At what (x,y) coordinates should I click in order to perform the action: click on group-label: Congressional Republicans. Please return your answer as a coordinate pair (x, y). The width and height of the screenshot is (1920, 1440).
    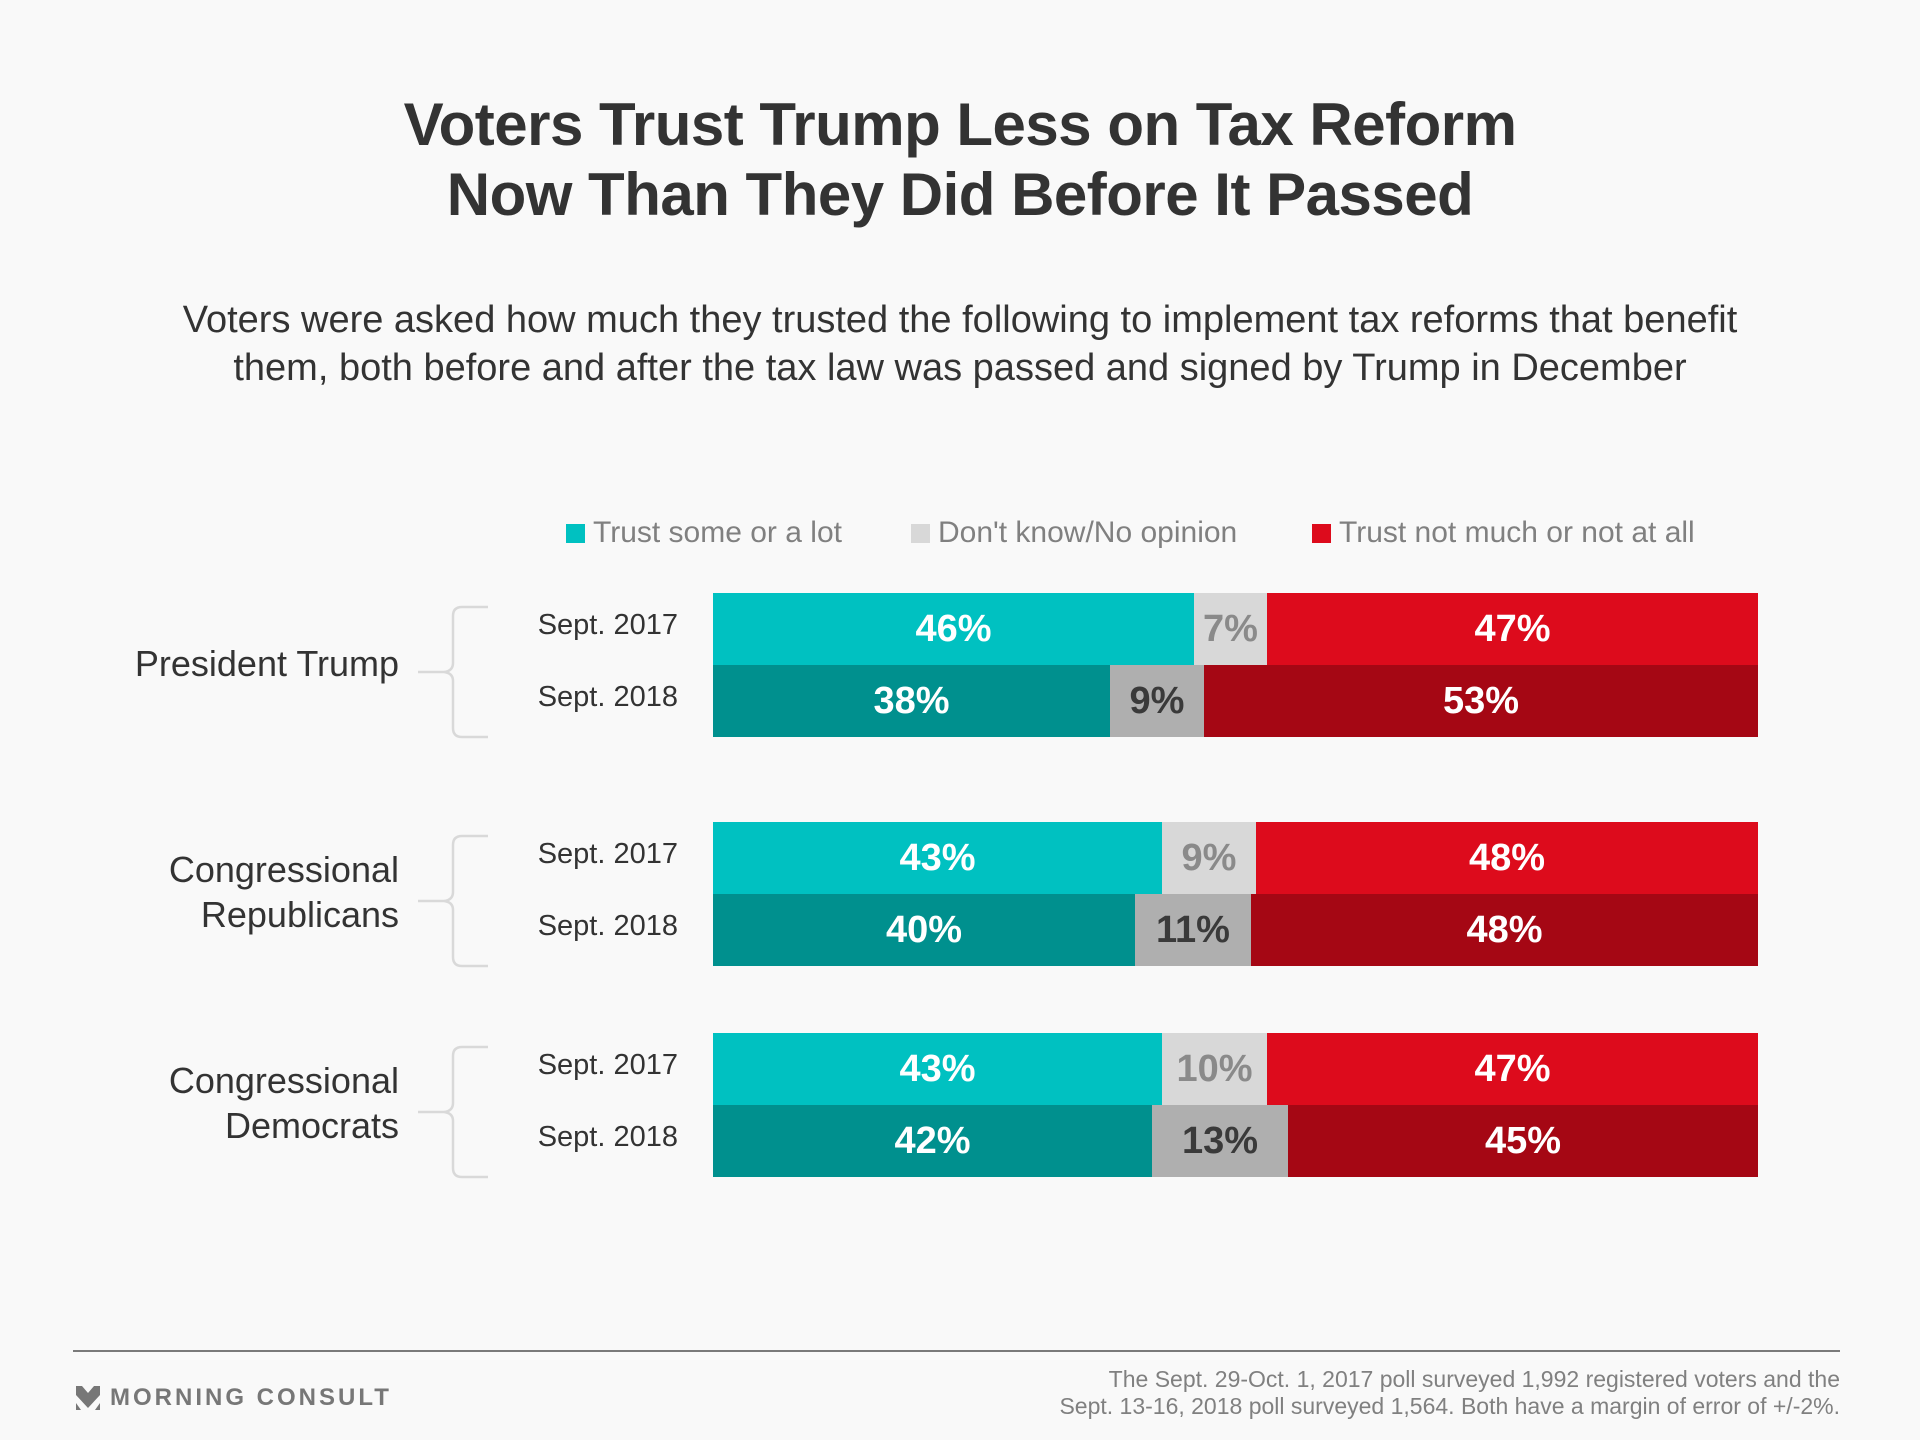
    Looking at the image, I should click on (284, 892).